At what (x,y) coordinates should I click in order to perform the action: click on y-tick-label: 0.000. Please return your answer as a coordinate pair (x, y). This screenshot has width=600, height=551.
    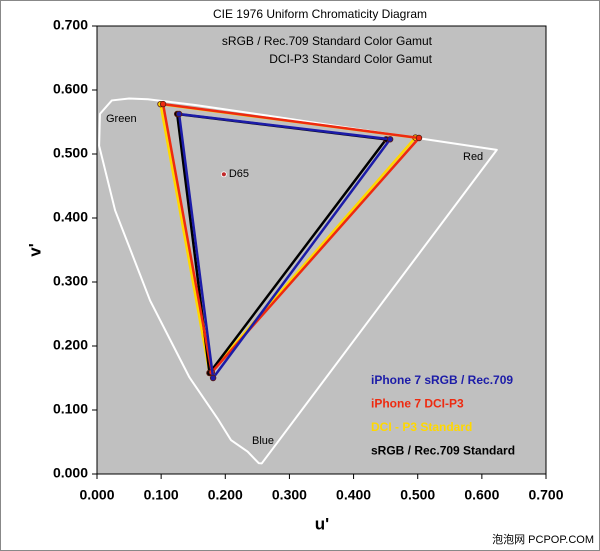
    Looking at the image, I should click on (70, 473).